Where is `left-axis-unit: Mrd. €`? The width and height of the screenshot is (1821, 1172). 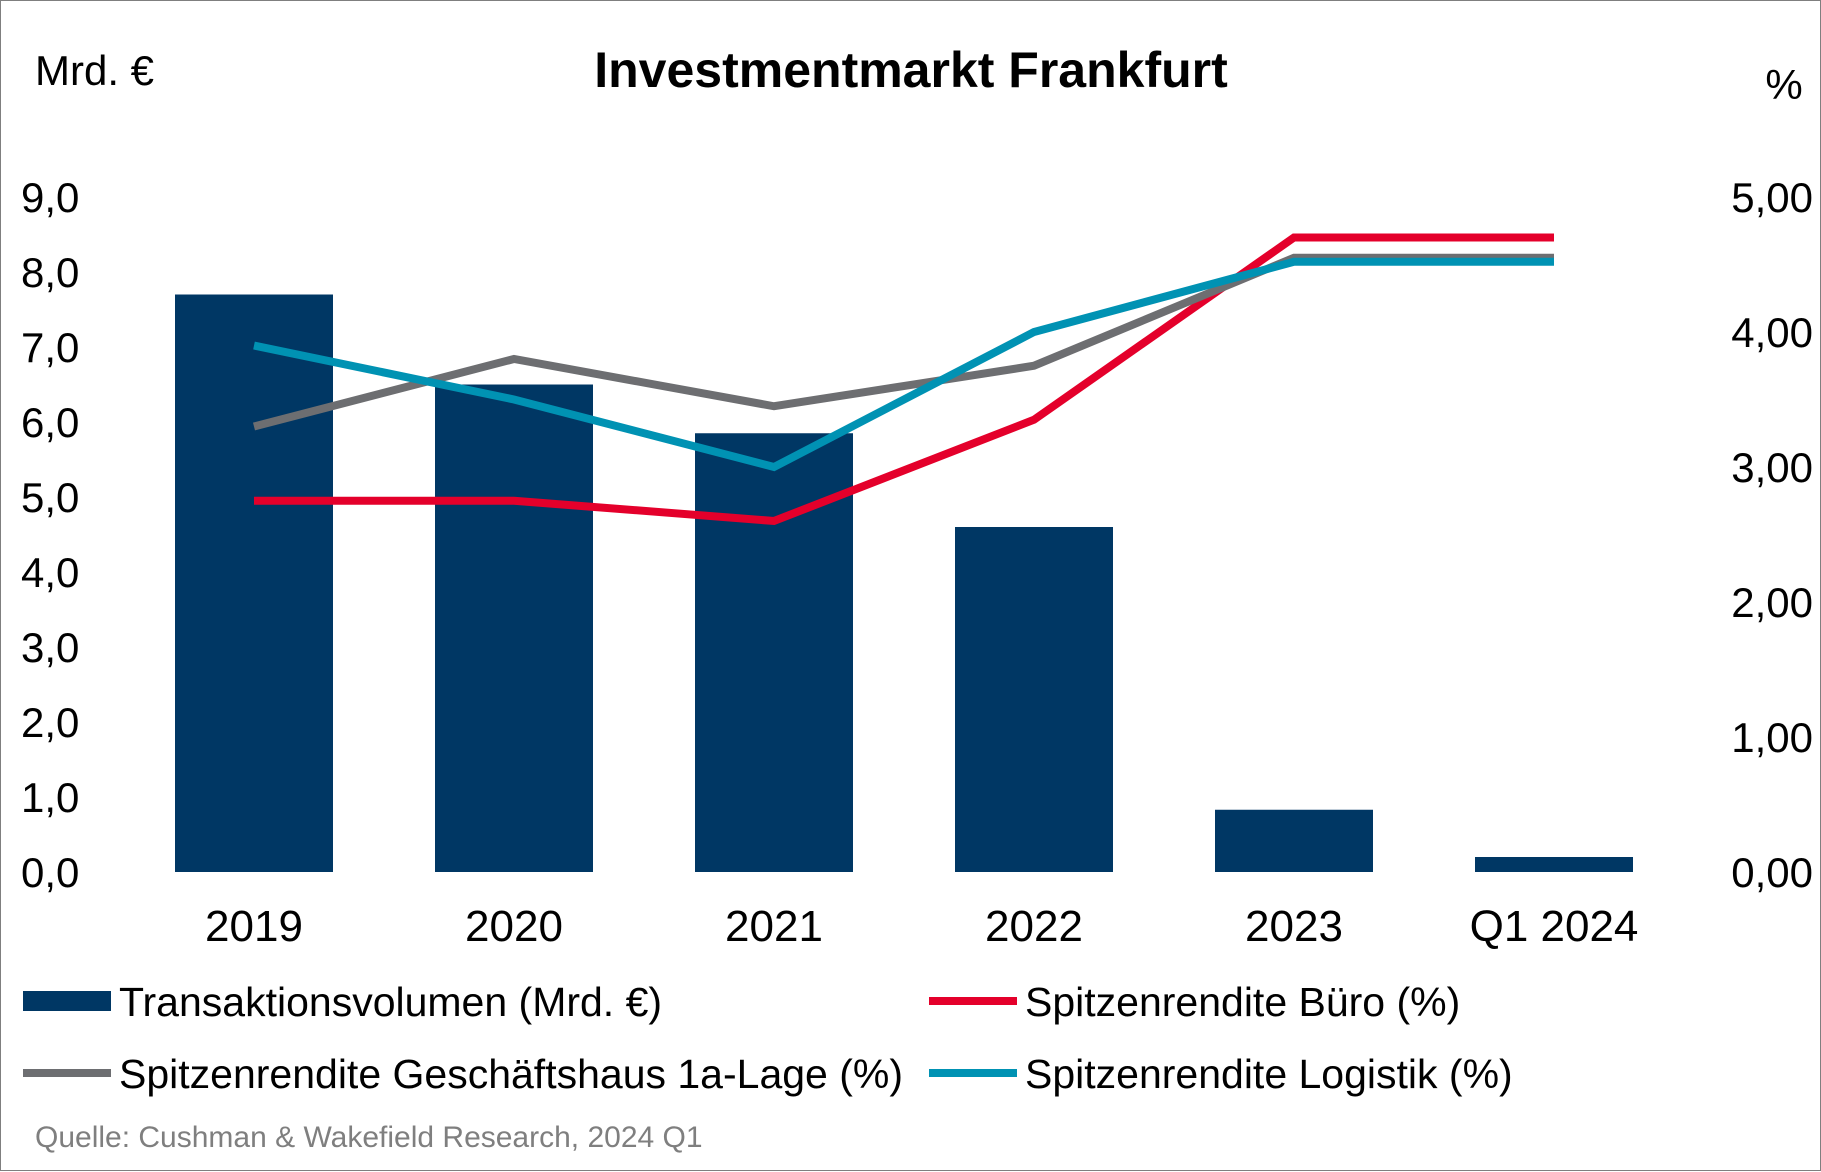 left-axis-unit: Mrd. € is located at coordinates (94, 70).